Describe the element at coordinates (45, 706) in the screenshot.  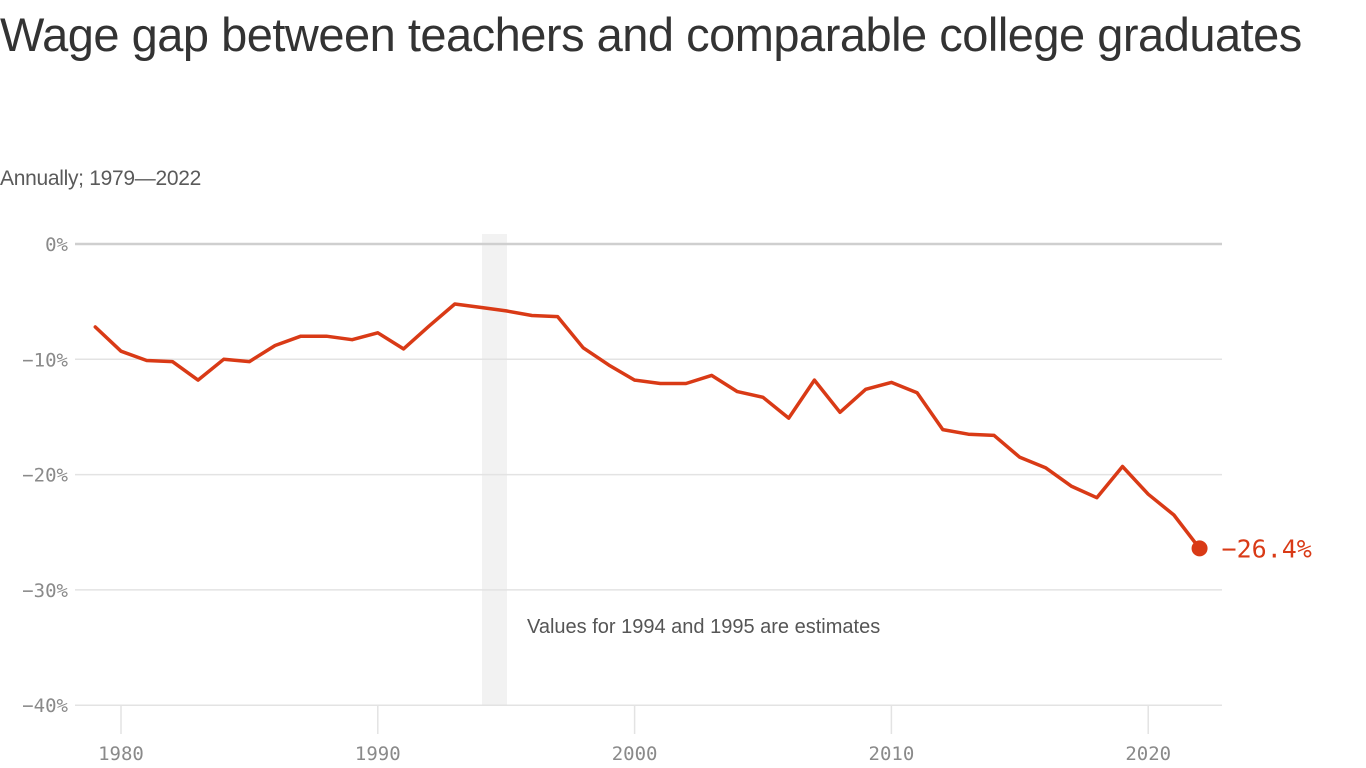
I see `y-tick-label: −40%` at that location.